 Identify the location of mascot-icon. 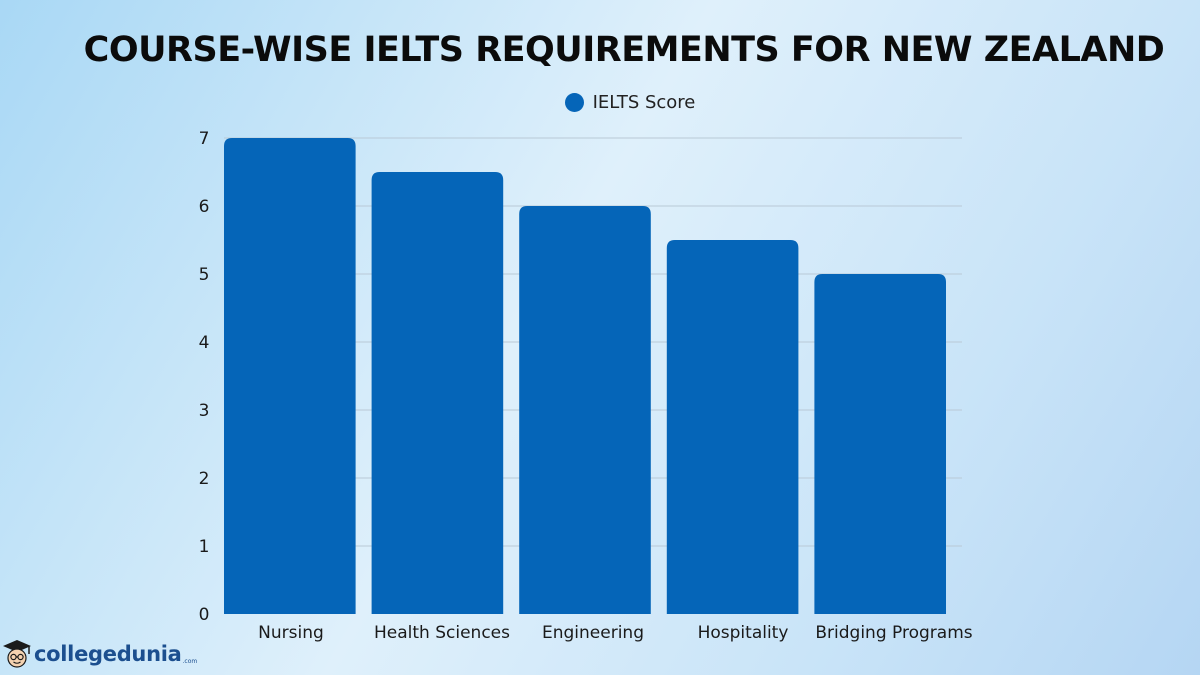
(17, 654).